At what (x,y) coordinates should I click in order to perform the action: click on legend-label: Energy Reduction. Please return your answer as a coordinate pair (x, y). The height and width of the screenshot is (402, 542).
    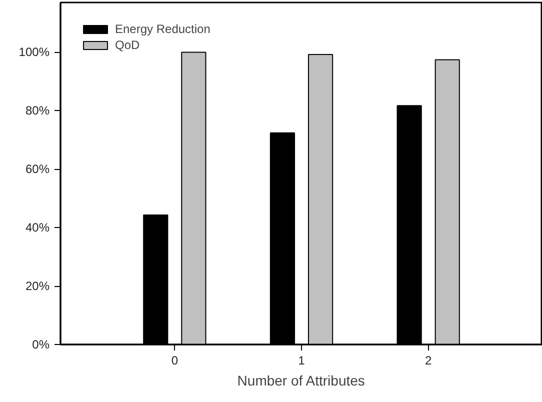
    Looking at the image, I should click on (162, 29).